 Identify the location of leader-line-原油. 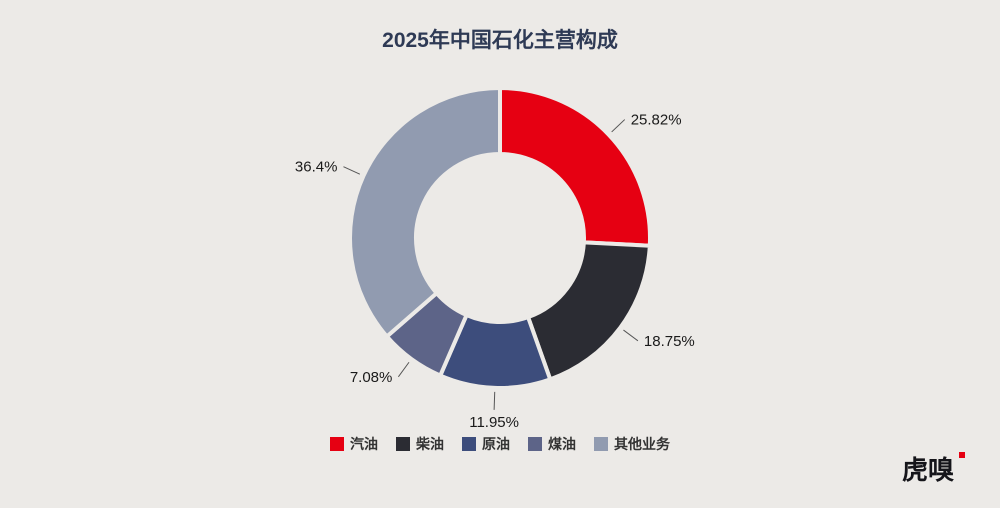
(494, 400).